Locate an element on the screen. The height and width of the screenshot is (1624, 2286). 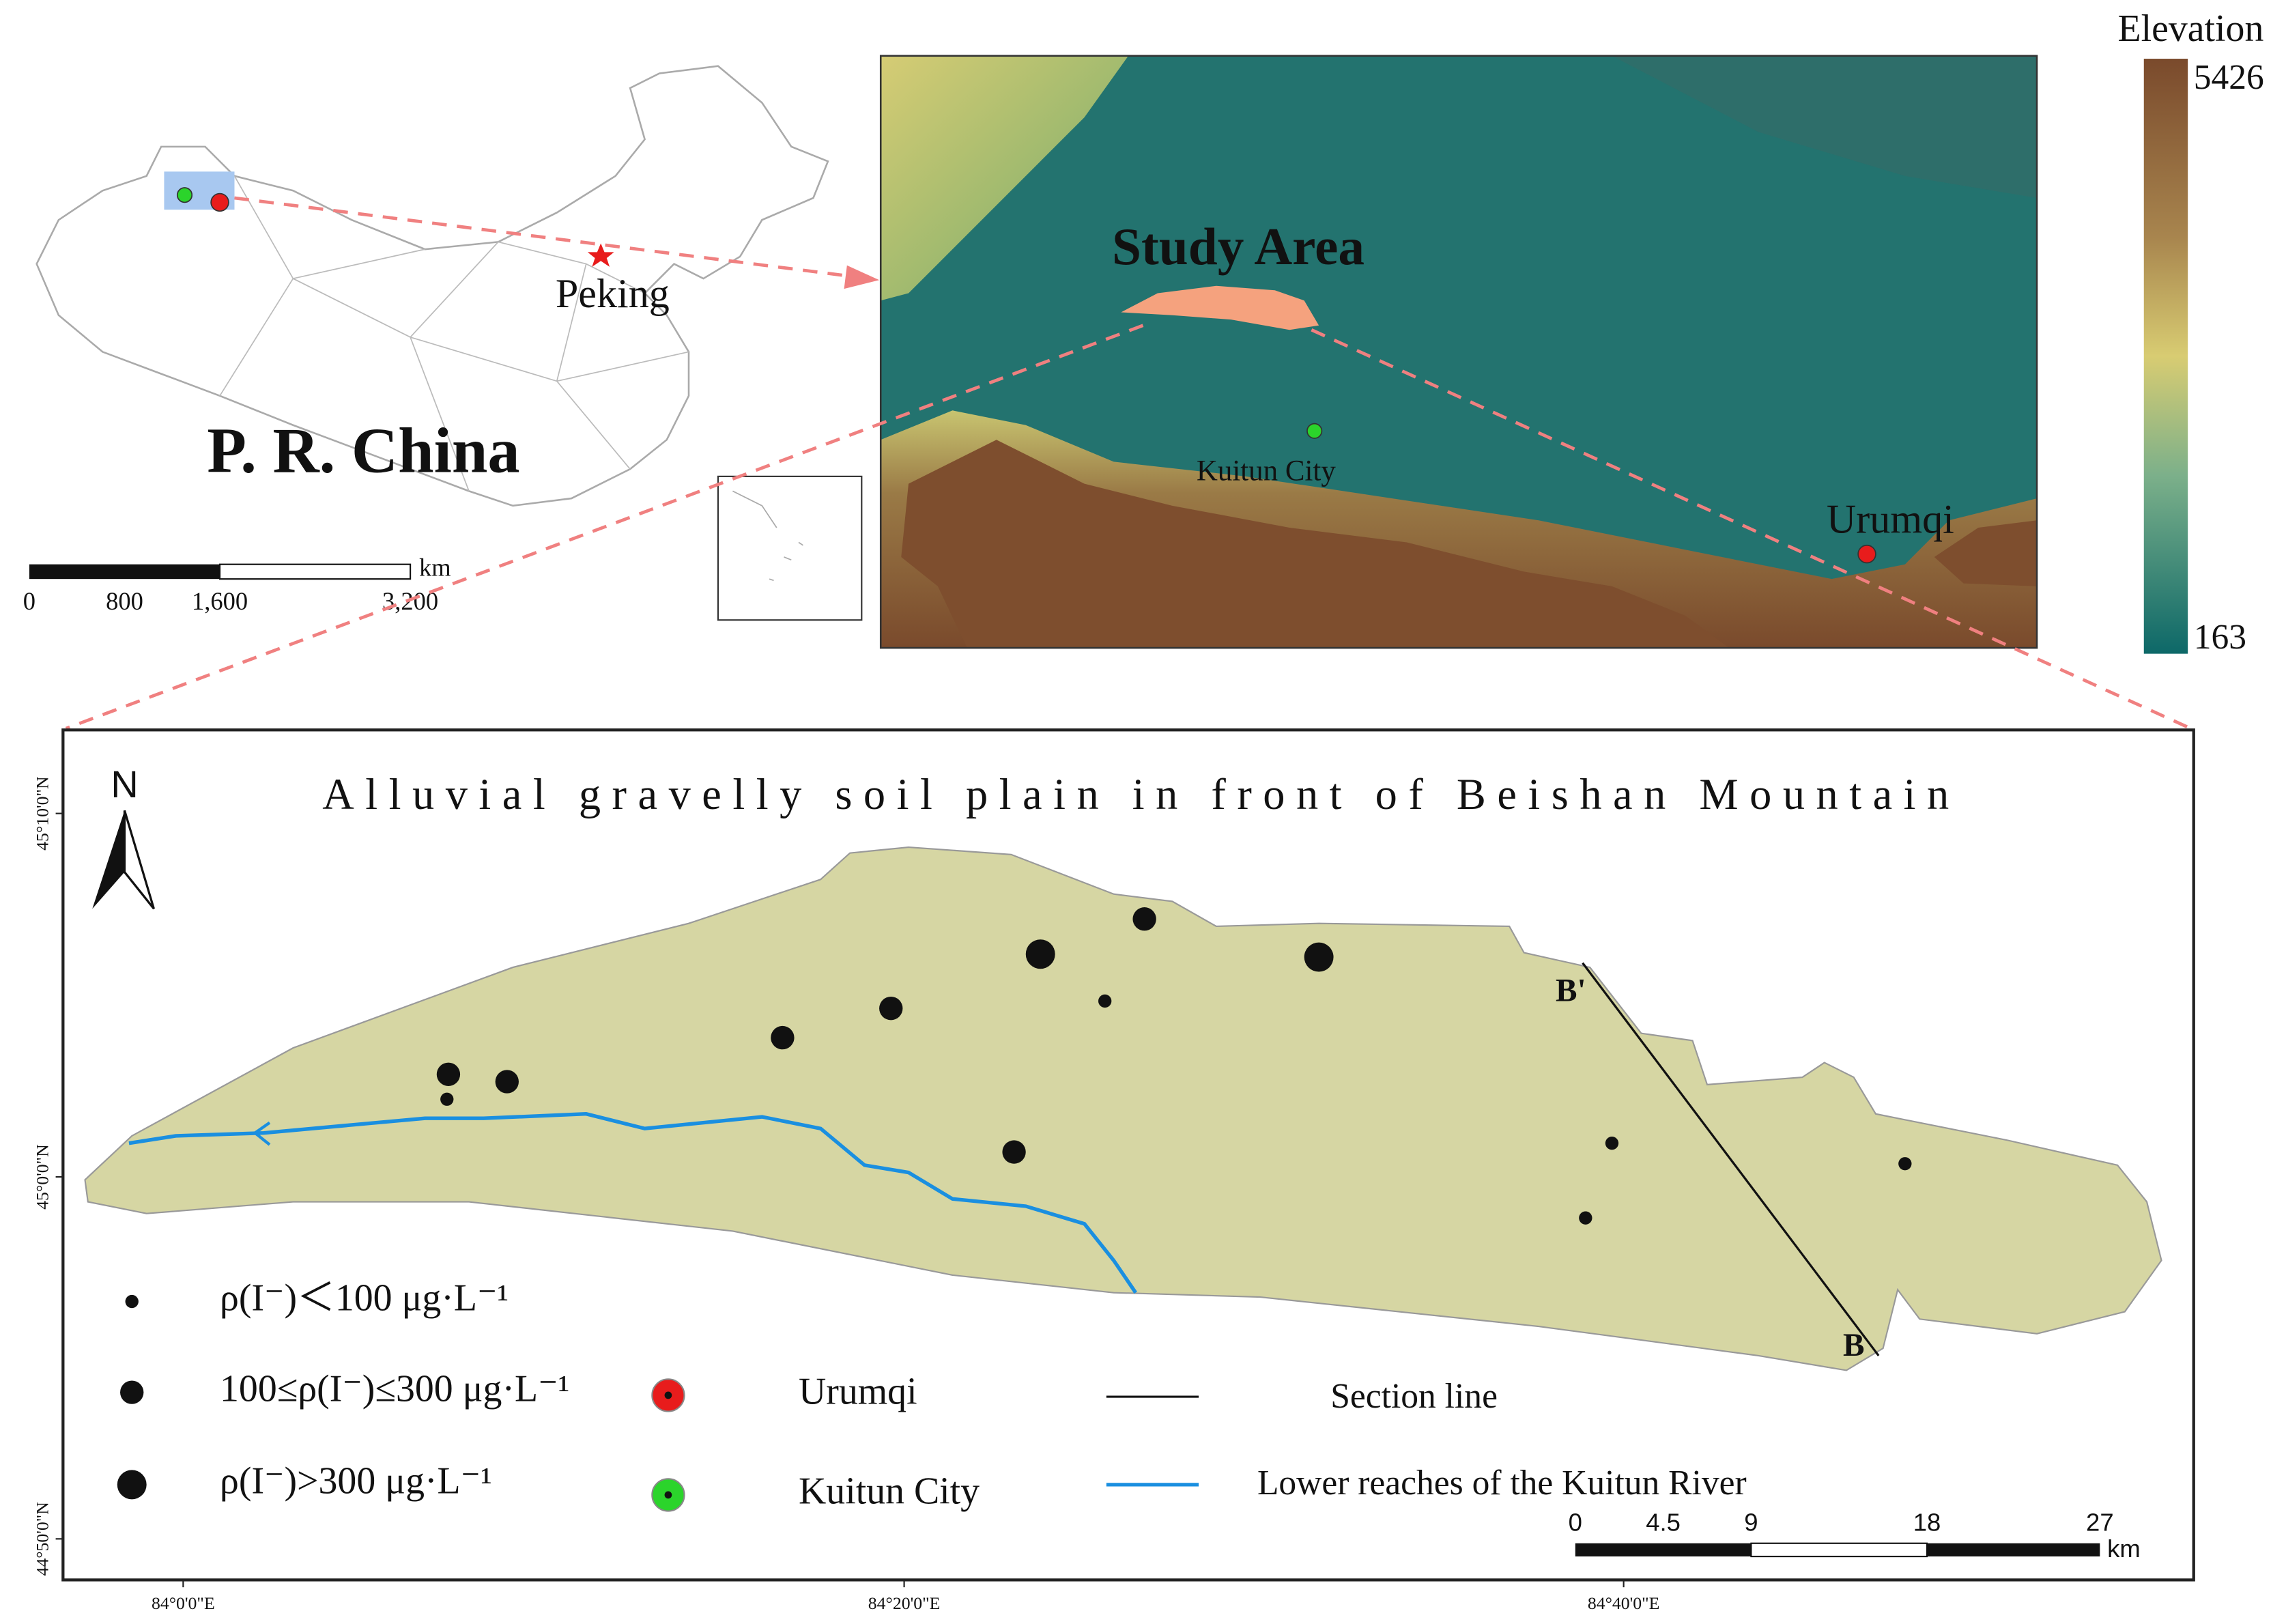
legend-label: Kuitun City is located at coordinates (889, 1491).